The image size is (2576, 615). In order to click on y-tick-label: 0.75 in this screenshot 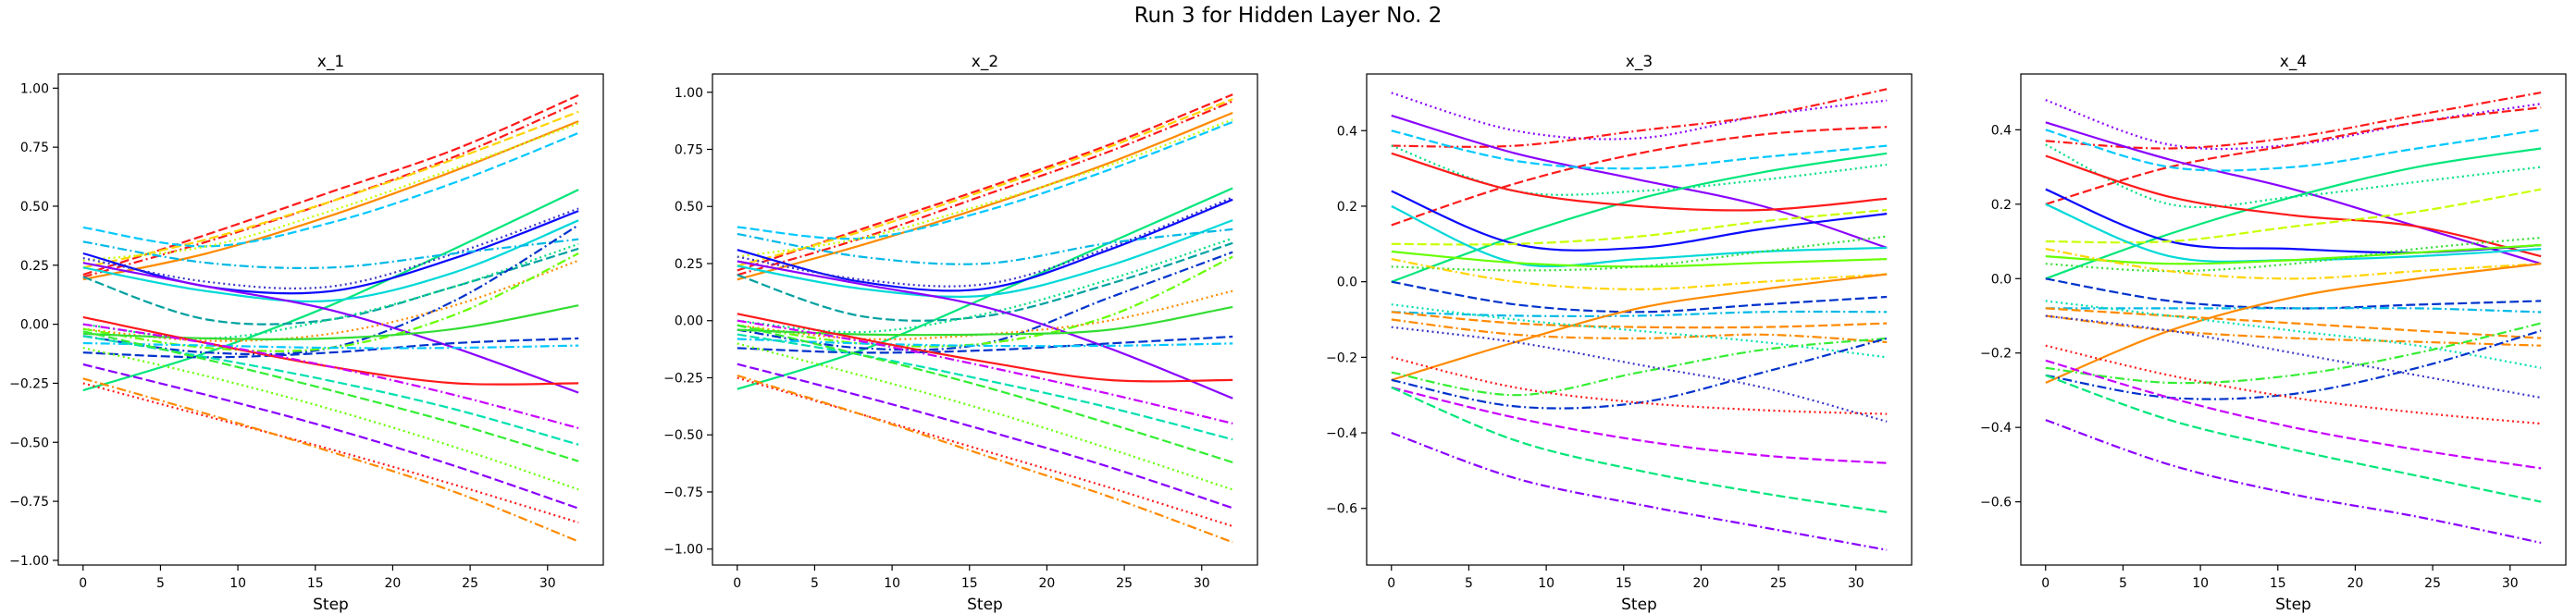, I will do `click(689, 150)`.